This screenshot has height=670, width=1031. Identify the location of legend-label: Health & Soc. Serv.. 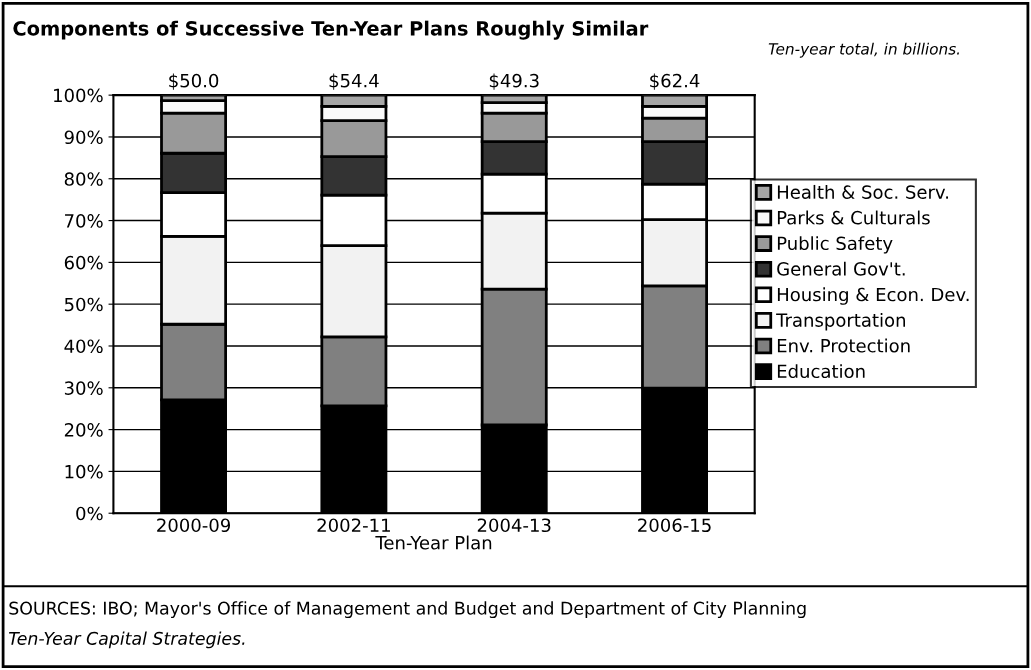
(862, 191).